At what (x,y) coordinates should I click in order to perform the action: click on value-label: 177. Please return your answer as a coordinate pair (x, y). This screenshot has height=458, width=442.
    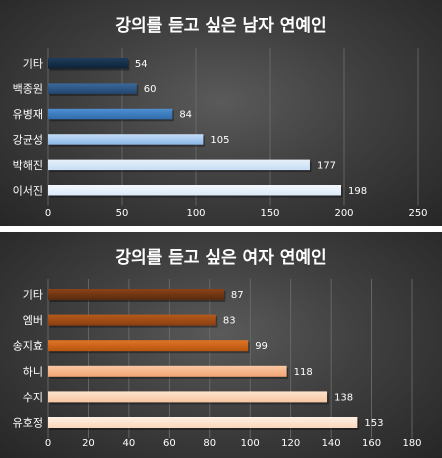
    Looking at the image, I should click on (326, 165).